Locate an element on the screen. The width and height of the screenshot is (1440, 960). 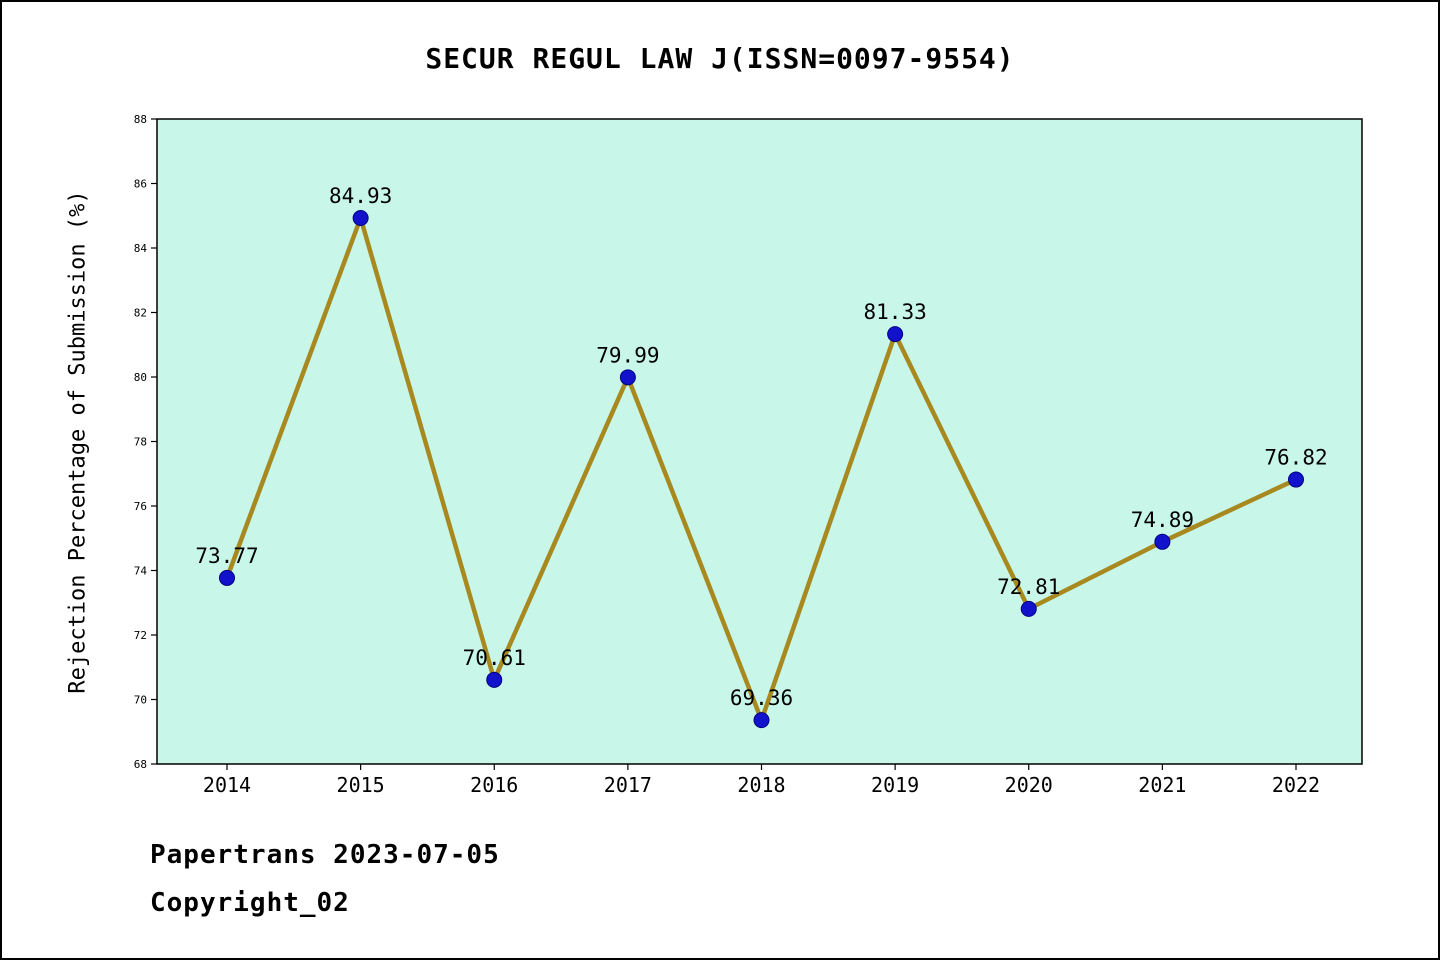
point-label: 76.82 is located at coordinates (1295, 458).